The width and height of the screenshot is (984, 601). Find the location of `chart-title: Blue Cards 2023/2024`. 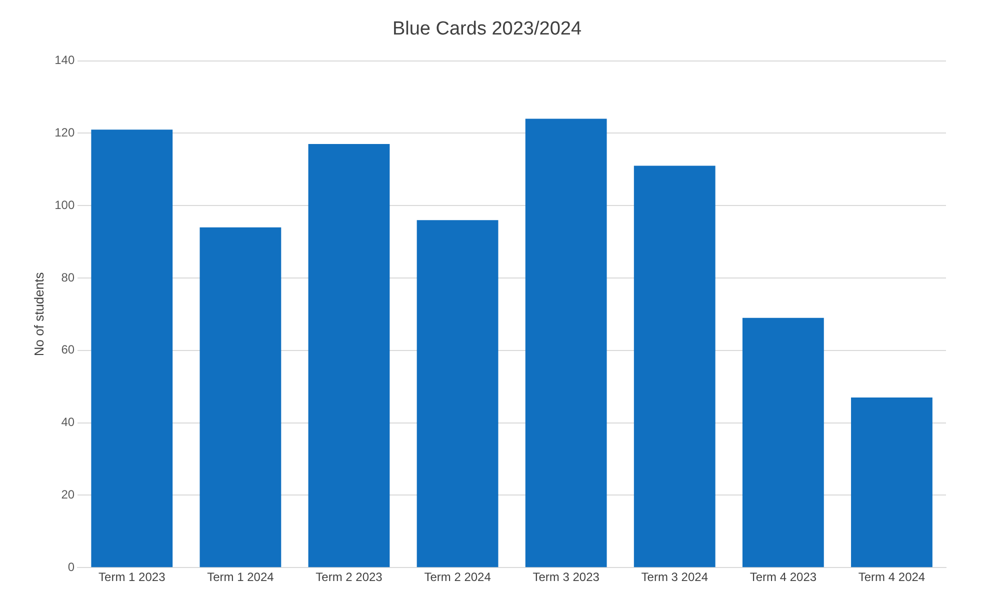

chart-title: Blue Cards 2023/2024 is located at coordinates (487, 29).